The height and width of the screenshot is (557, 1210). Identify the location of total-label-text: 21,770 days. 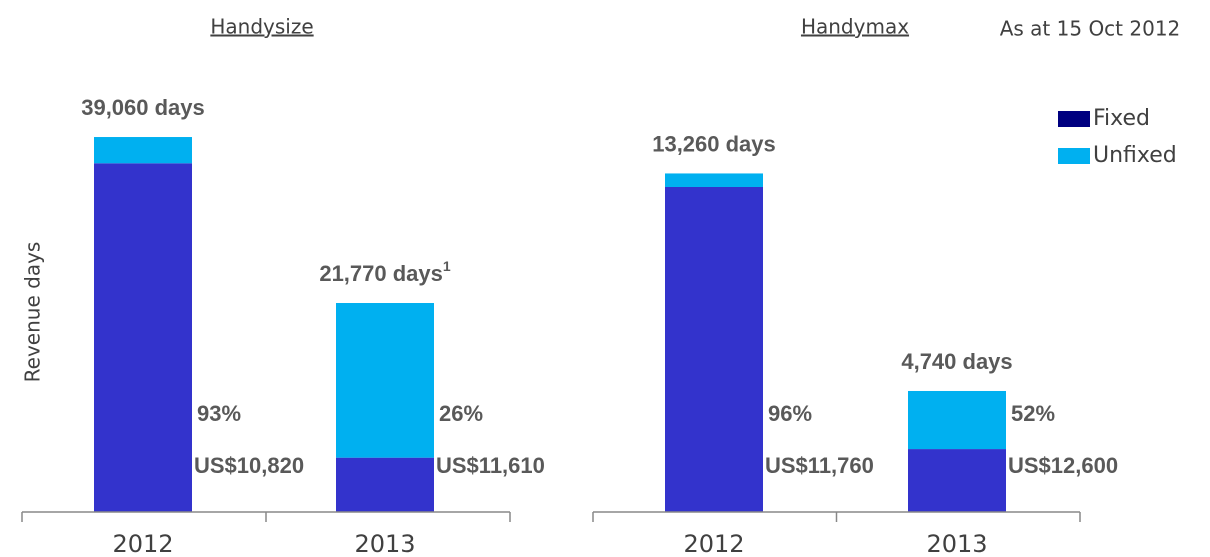
(381, 273).